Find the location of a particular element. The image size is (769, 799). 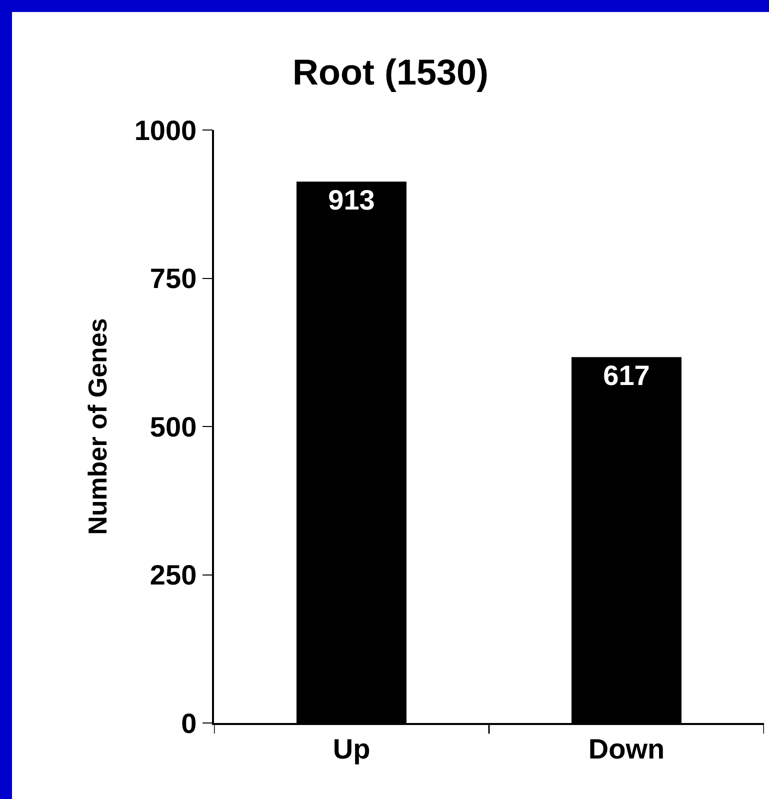

y-axis-title: Number of Genes is located at coordinates (97, 426).